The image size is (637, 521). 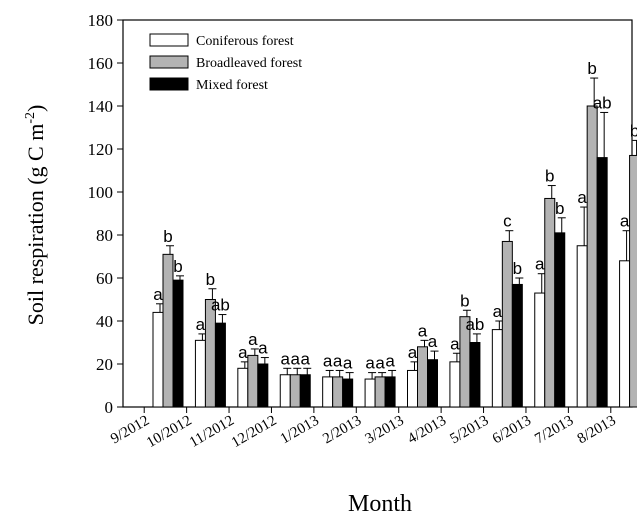 I want to click on y-tick-label: 100, so click(x=101, y=192).